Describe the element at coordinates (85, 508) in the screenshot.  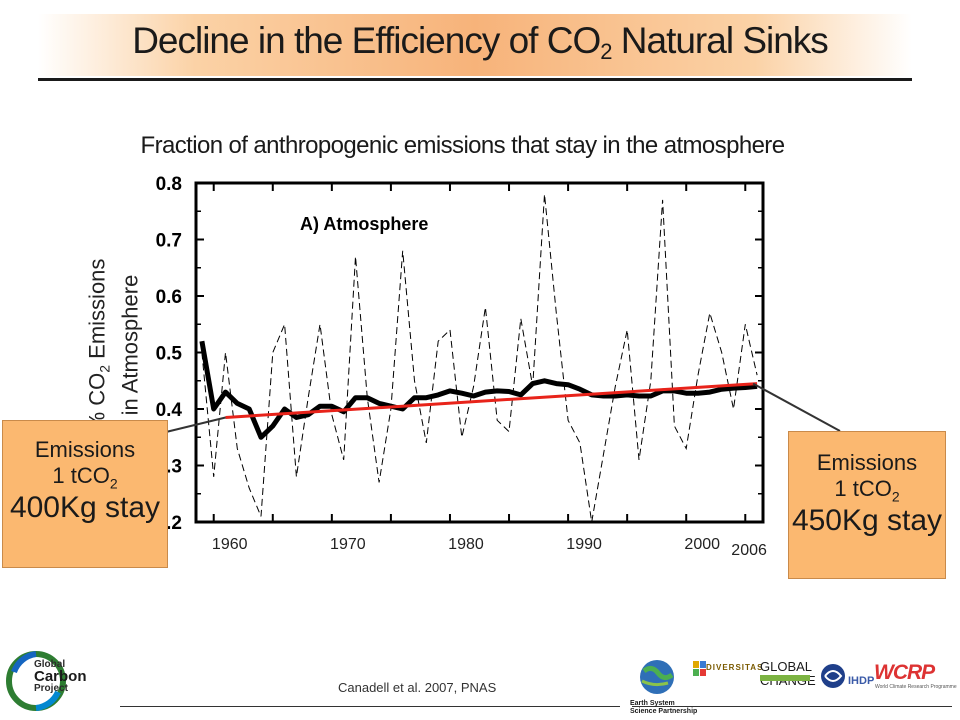
I see `callout-left-stay: 400Kg stay` at that location.